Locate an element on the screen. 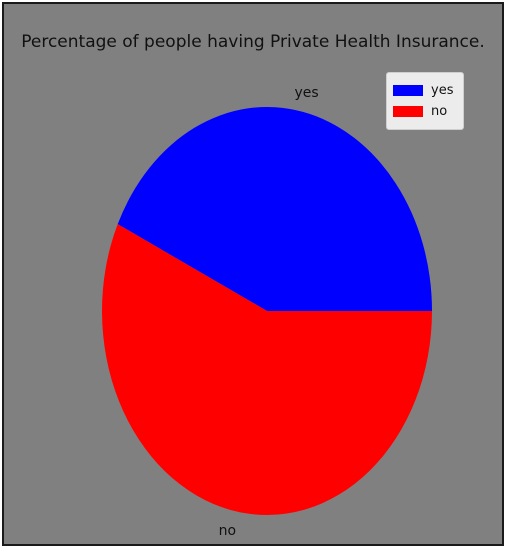 The image size is (508, 549). slice-label-yes: yes is located at coordinates (306, 93).